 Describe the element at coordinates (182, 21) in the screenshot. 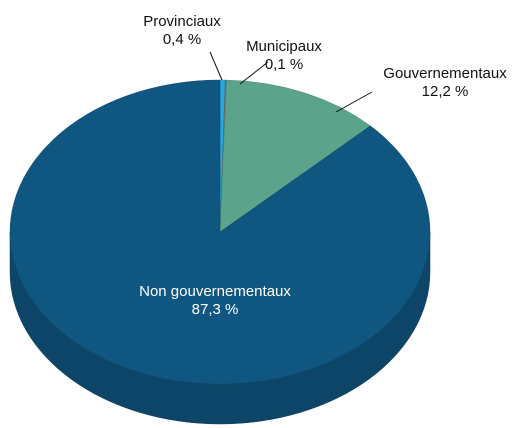

I see `slice-label: Provinciaux` at that location.